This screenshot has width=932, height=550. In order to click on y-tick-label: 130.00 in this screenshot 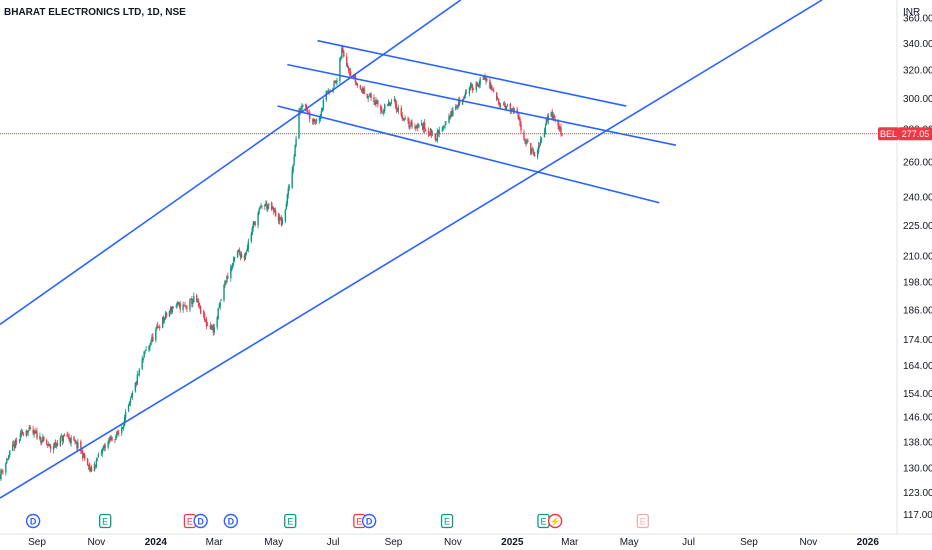, I will do `click(917, 469)`.